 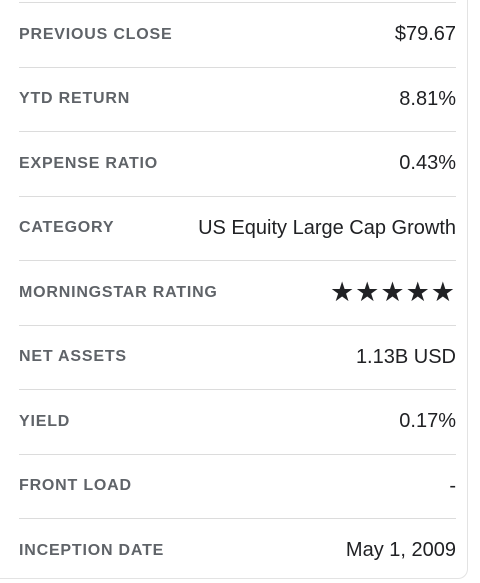 I want to click on star-rating-icon: ★★★★★, so click(x=392, y=293).